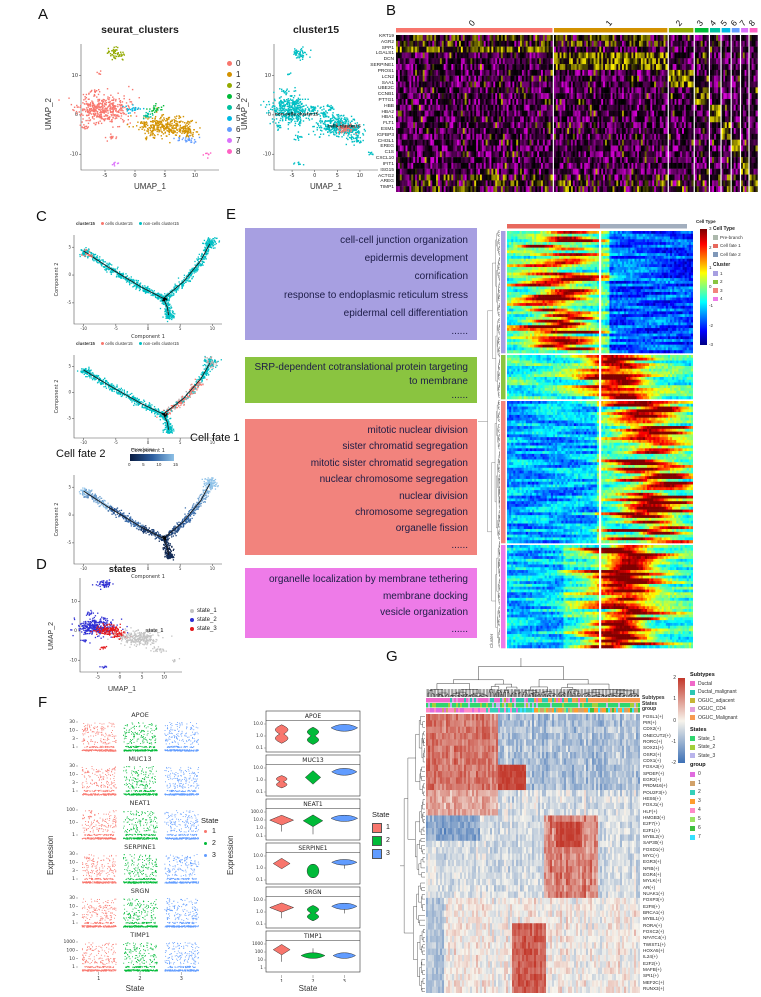 This screenshot has height=997, width=761. Describe the element at coordinates (705, 683) in the screenshot. I see `legend-label: Ductal` at that location.